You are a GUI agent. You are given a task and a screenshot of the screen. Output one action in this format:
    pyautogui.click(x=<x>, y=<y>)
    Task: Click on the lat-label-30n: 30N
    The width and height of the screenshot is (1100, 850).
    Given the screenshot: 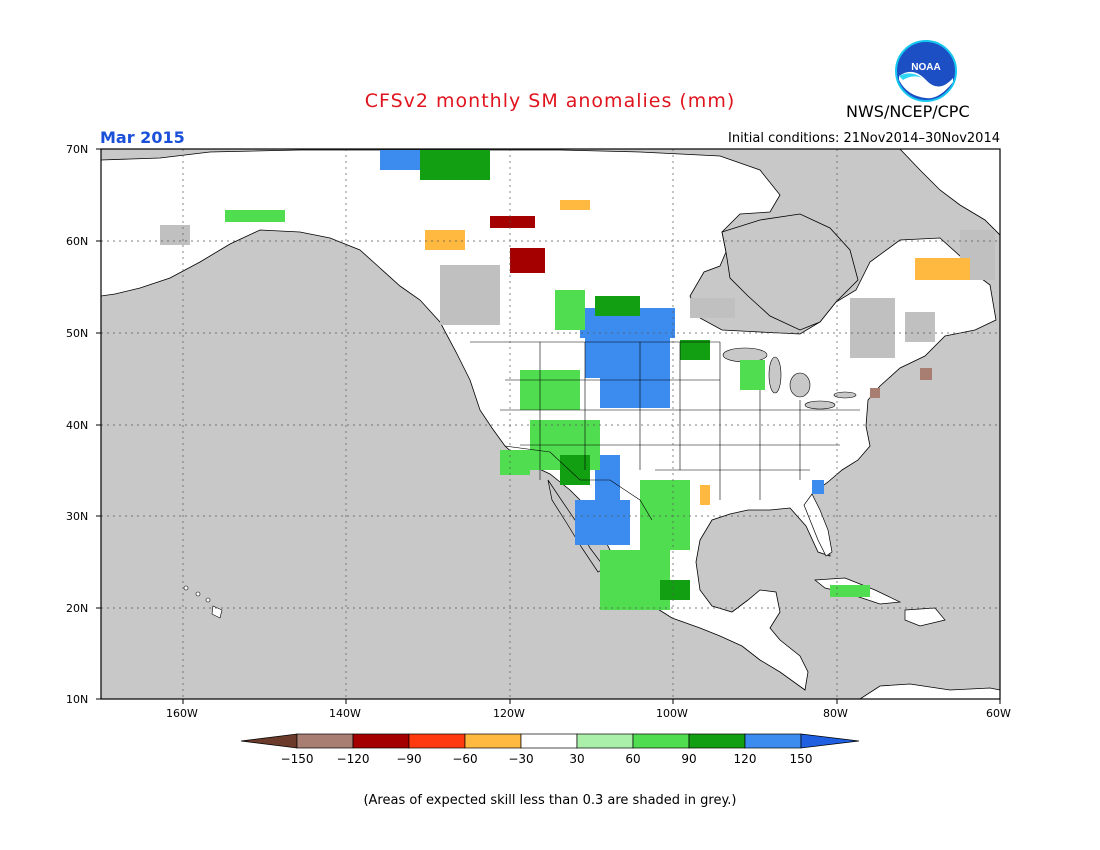 What is the action you would take?
    pyautogui.click(x=77, y=516)
    